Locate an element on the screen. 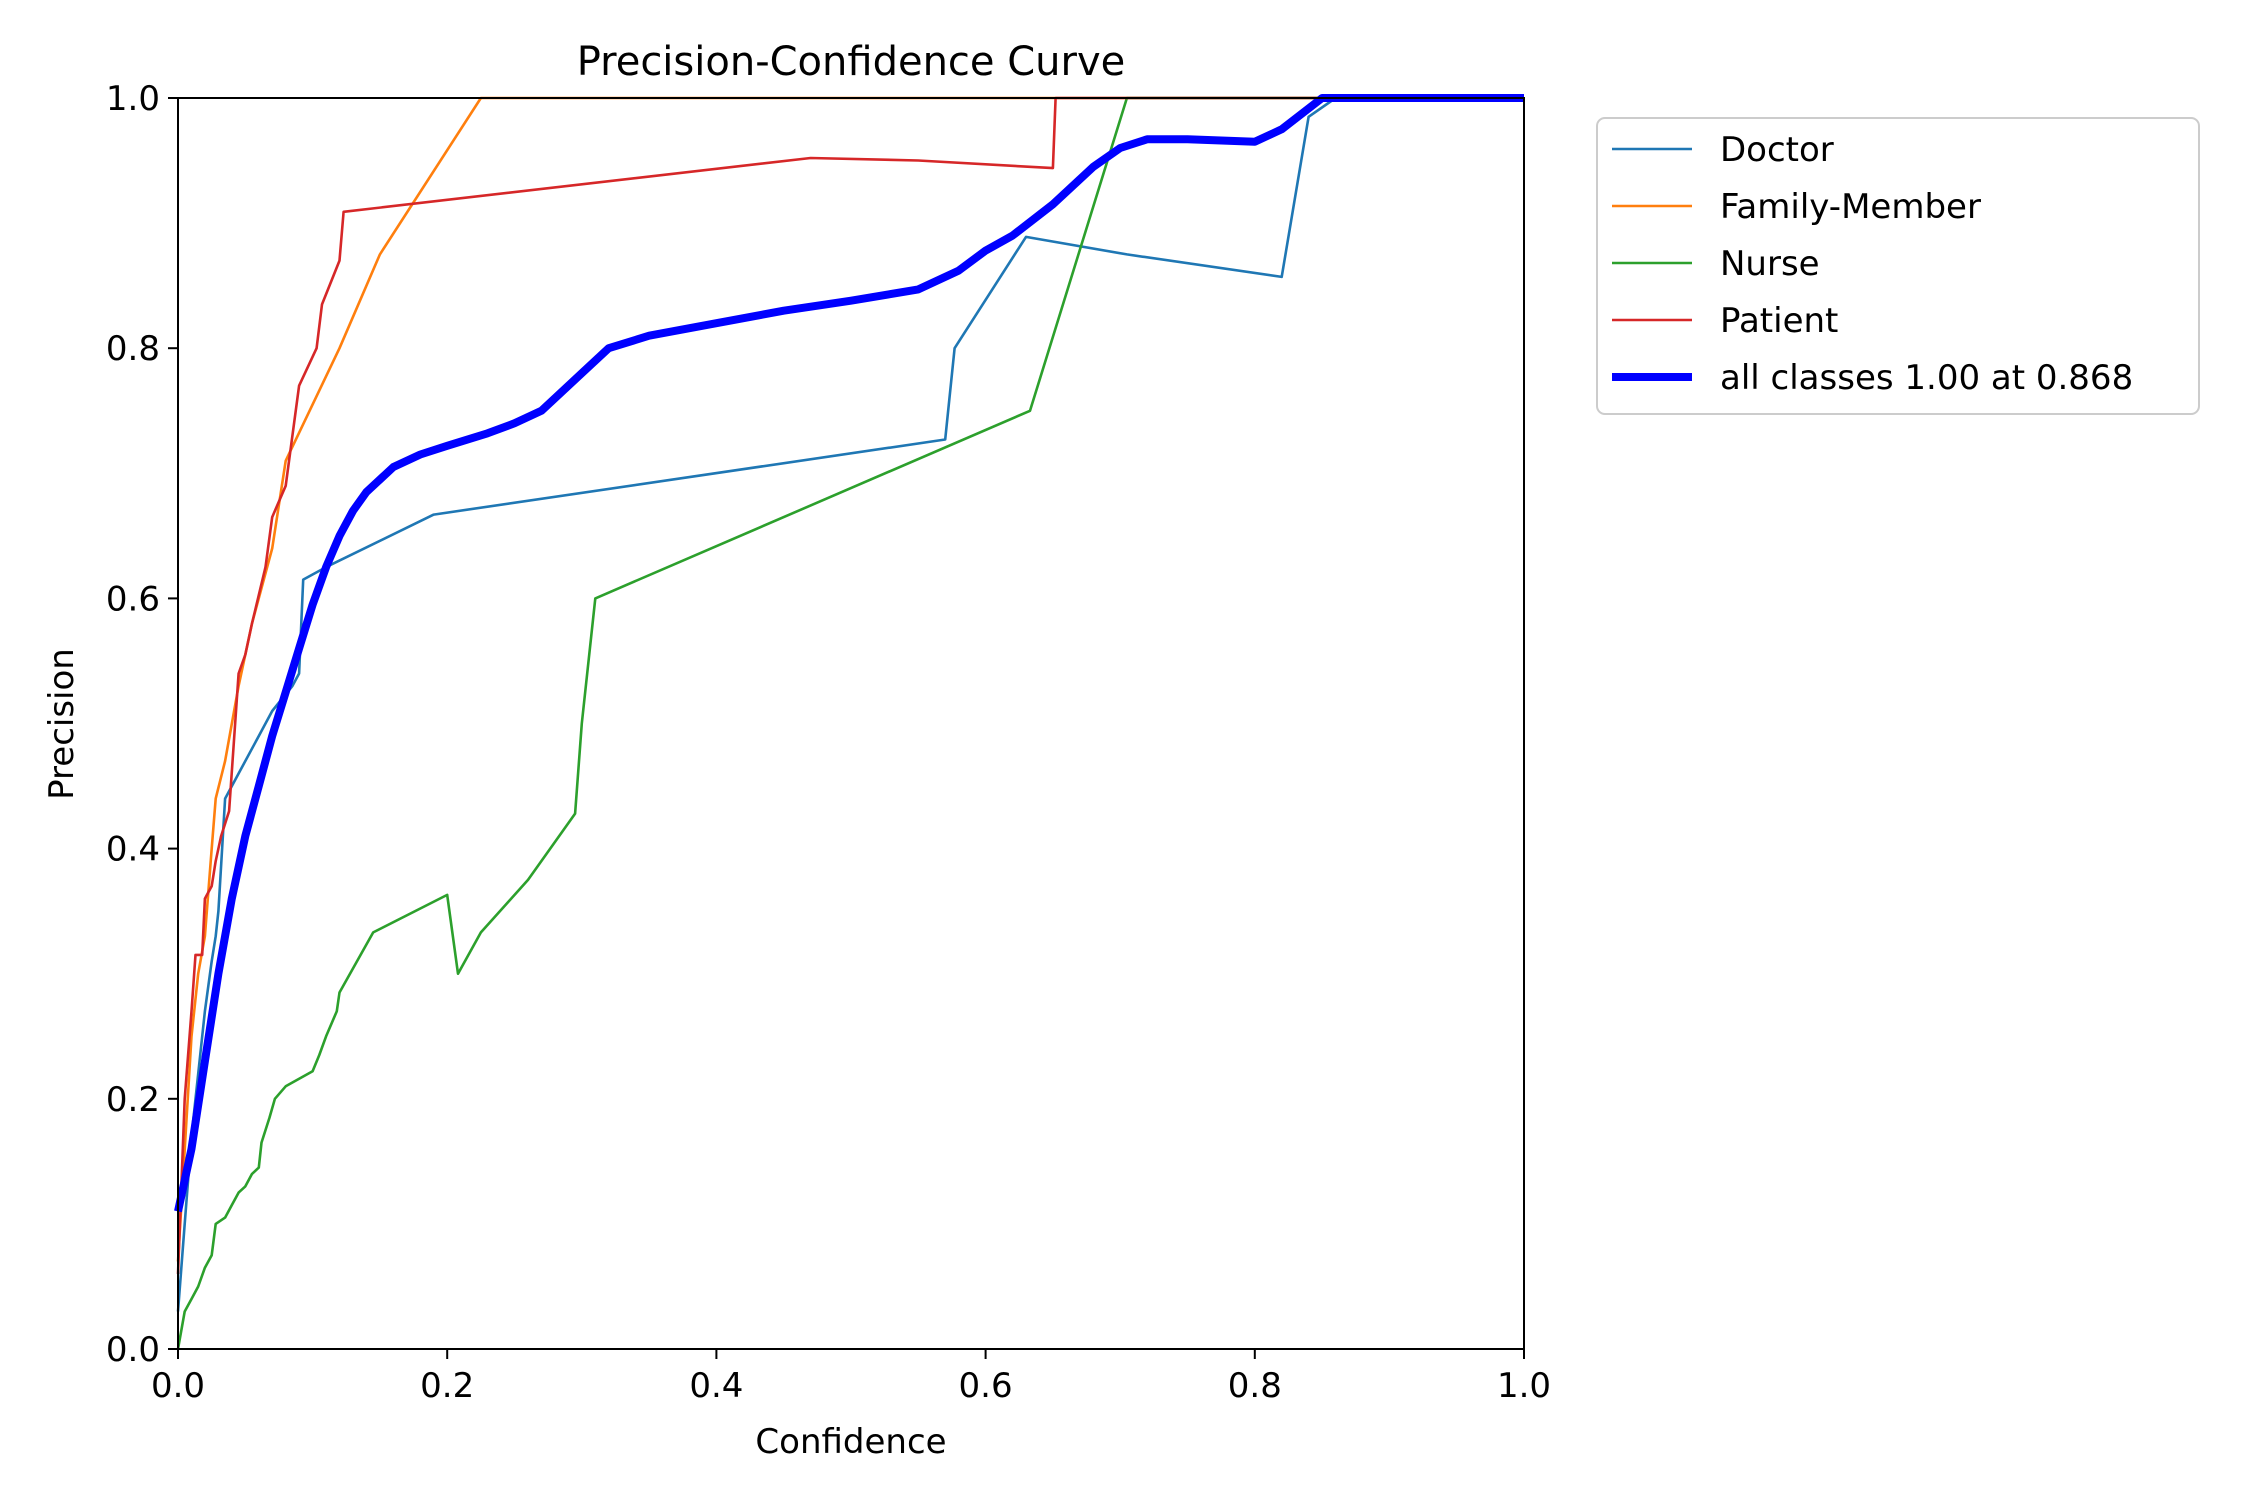  x-tick-label: 0.6 is located at coordinates (986, 1386).